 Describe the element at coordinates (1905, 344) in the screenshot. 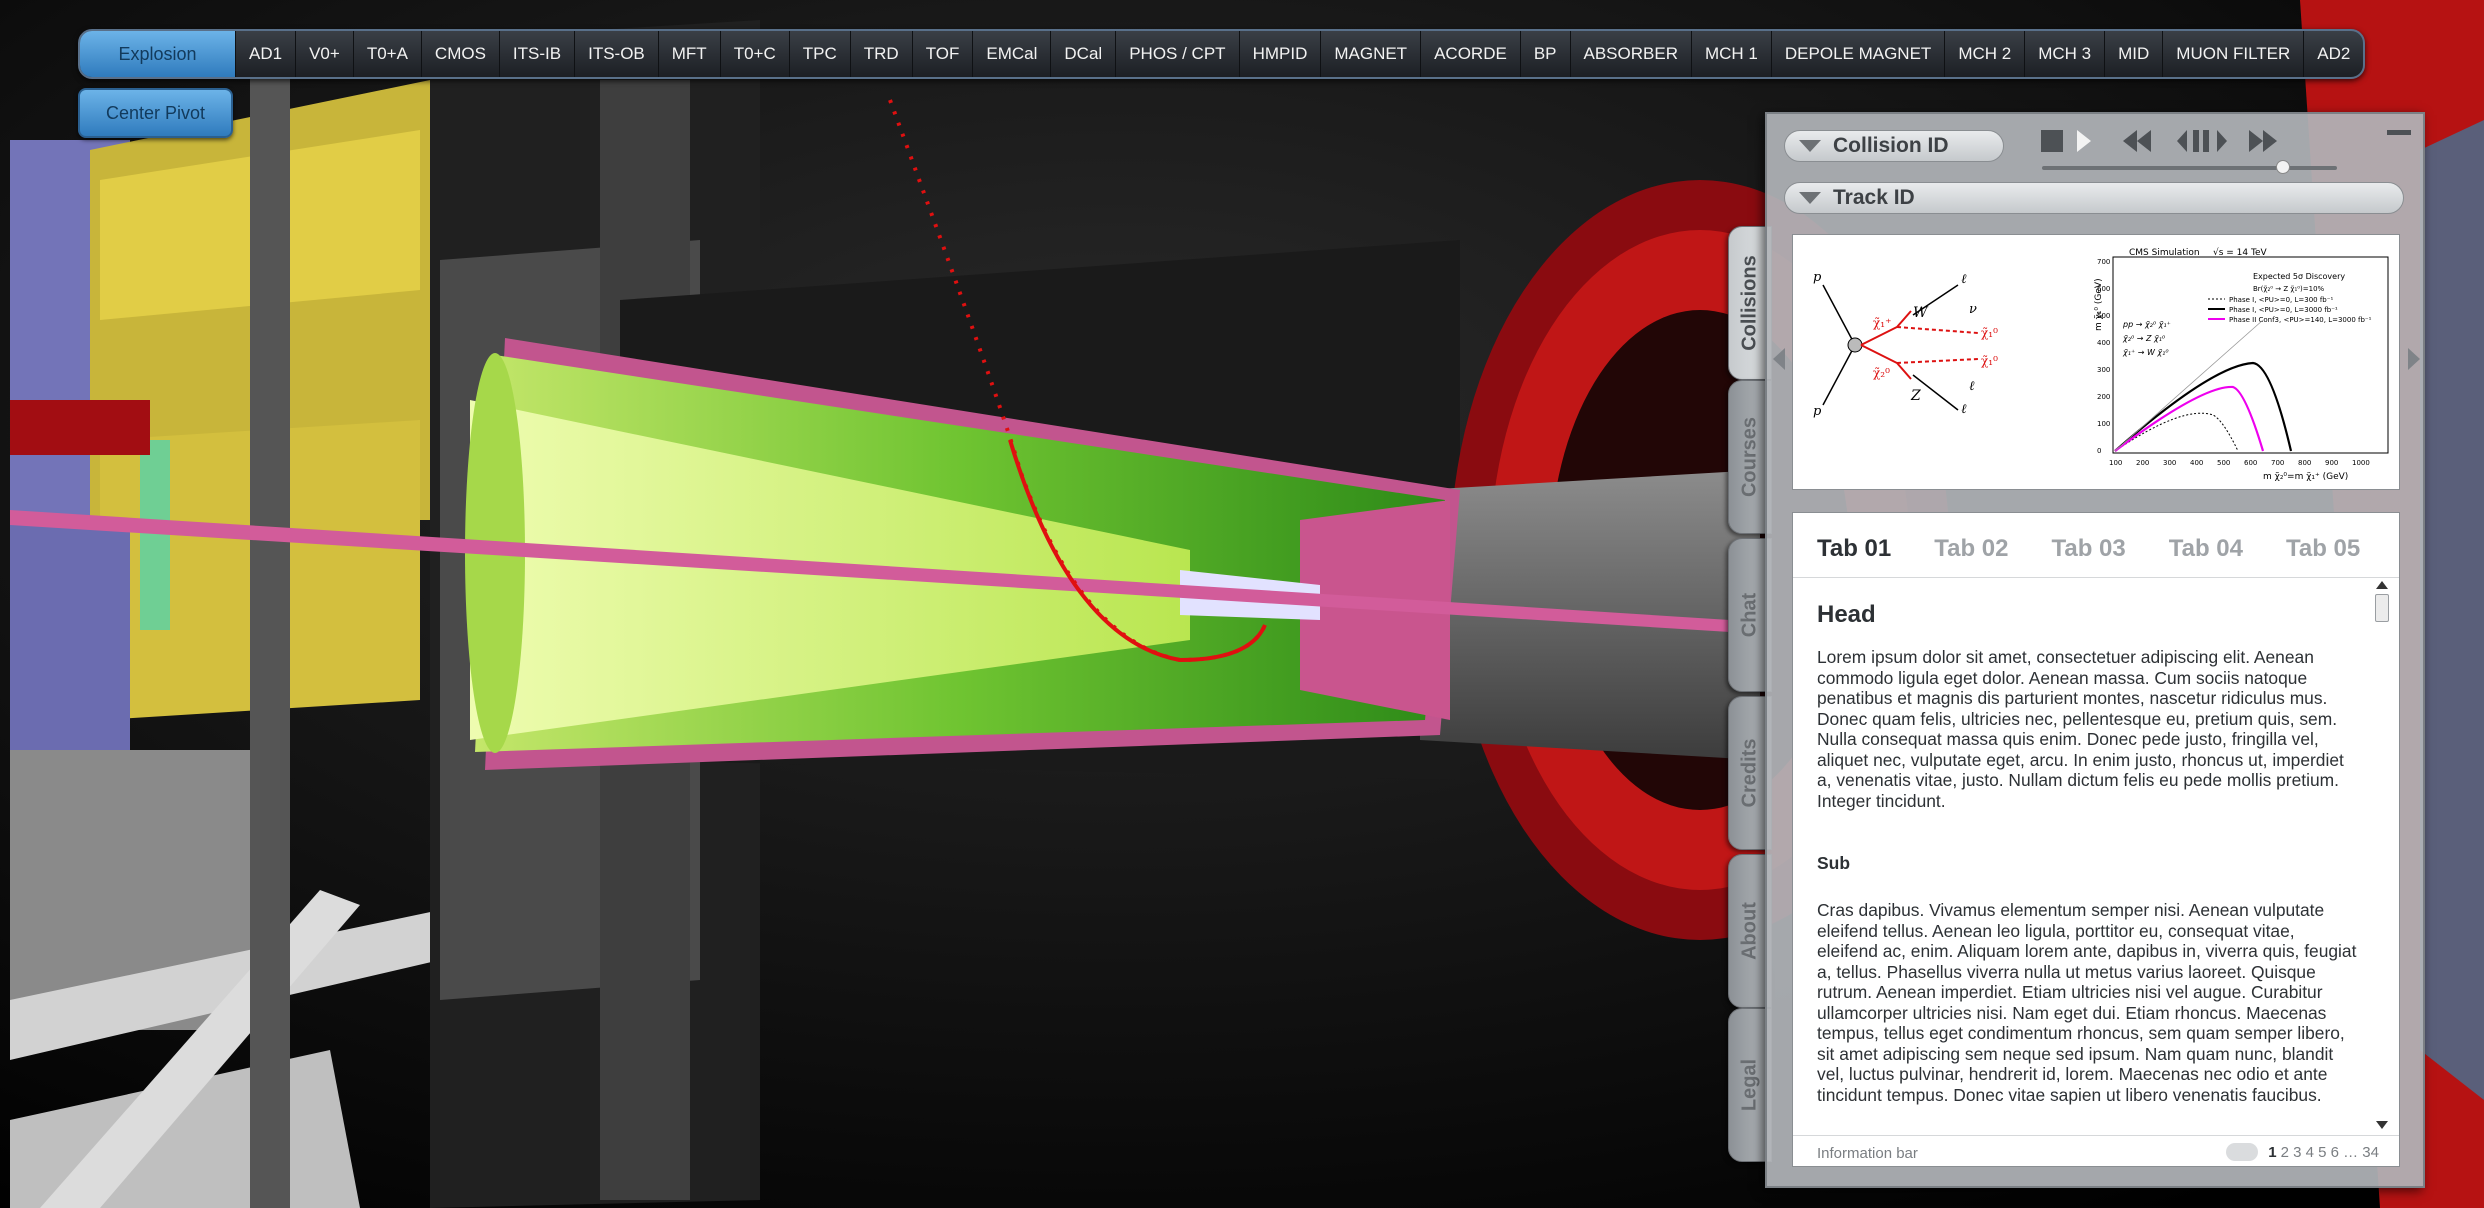

I see `feynman-diagram: p p W Z ℓ ν ℓ ℓ χ̃₁⁺ χ̃₂⁰ χ̃₁⁰ χ̃₁⁰` at that location.